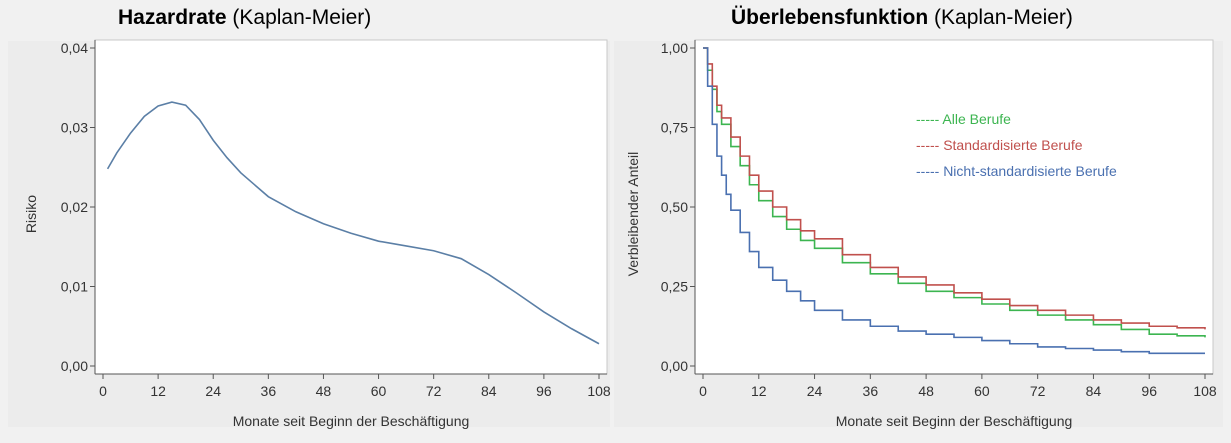 The image size is (1231, 443). Describe the element at coordinates (674, 48) in the screenshot. I see `survival-y-tick-label: 1,00` at that location.